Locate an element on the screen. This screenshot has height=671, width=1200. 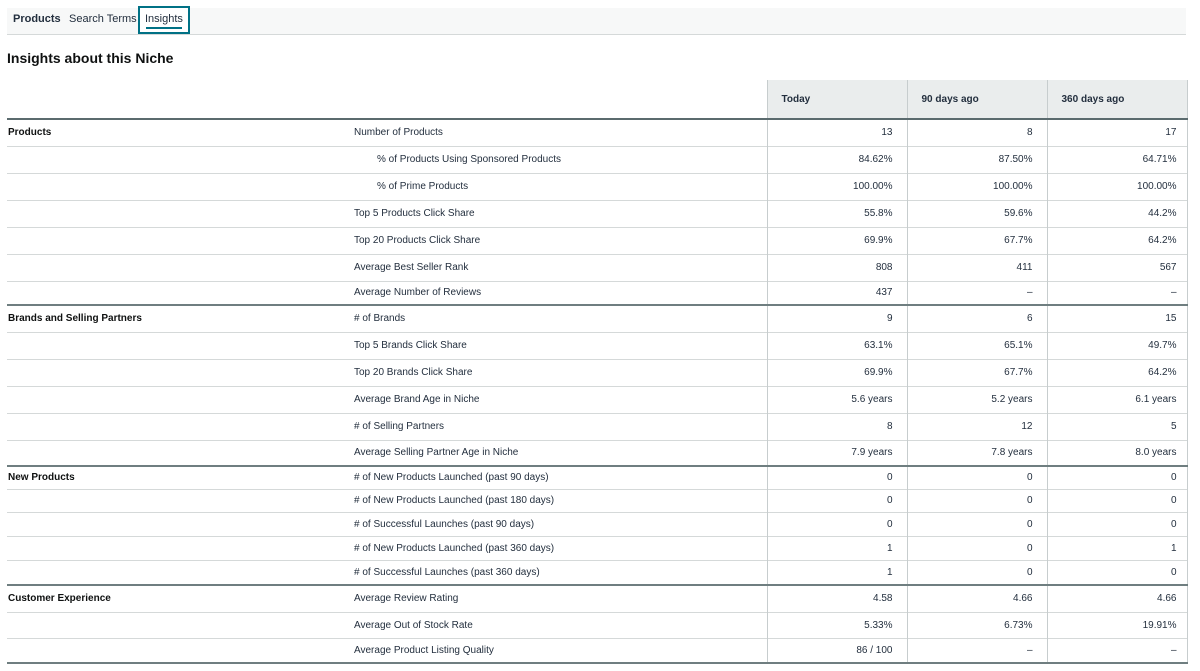
metric-label: # of Selling Partners is located at coordinates (399, 426).